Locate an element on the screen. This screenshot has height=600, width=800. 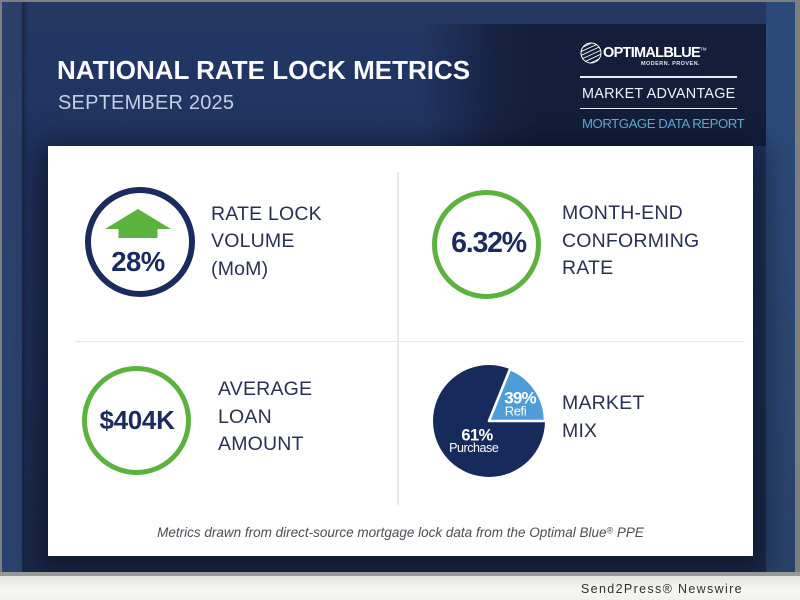
svg-text: Purchase is located at coordinates (474, 448).